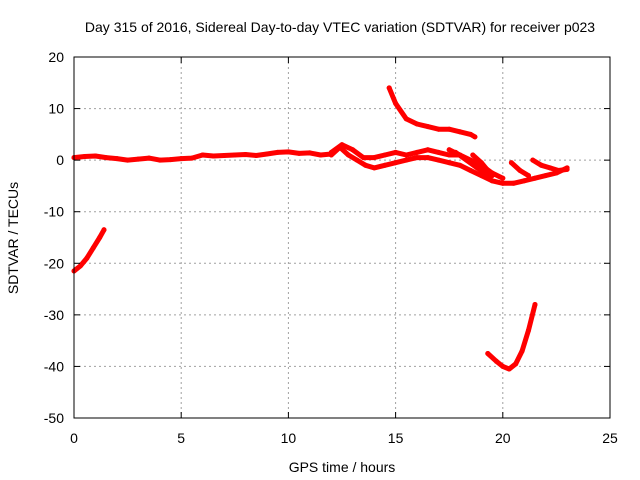  Describe the element at coordinates (396, 438) in the screenshot. I see `x-tick-label: 15` at that location.